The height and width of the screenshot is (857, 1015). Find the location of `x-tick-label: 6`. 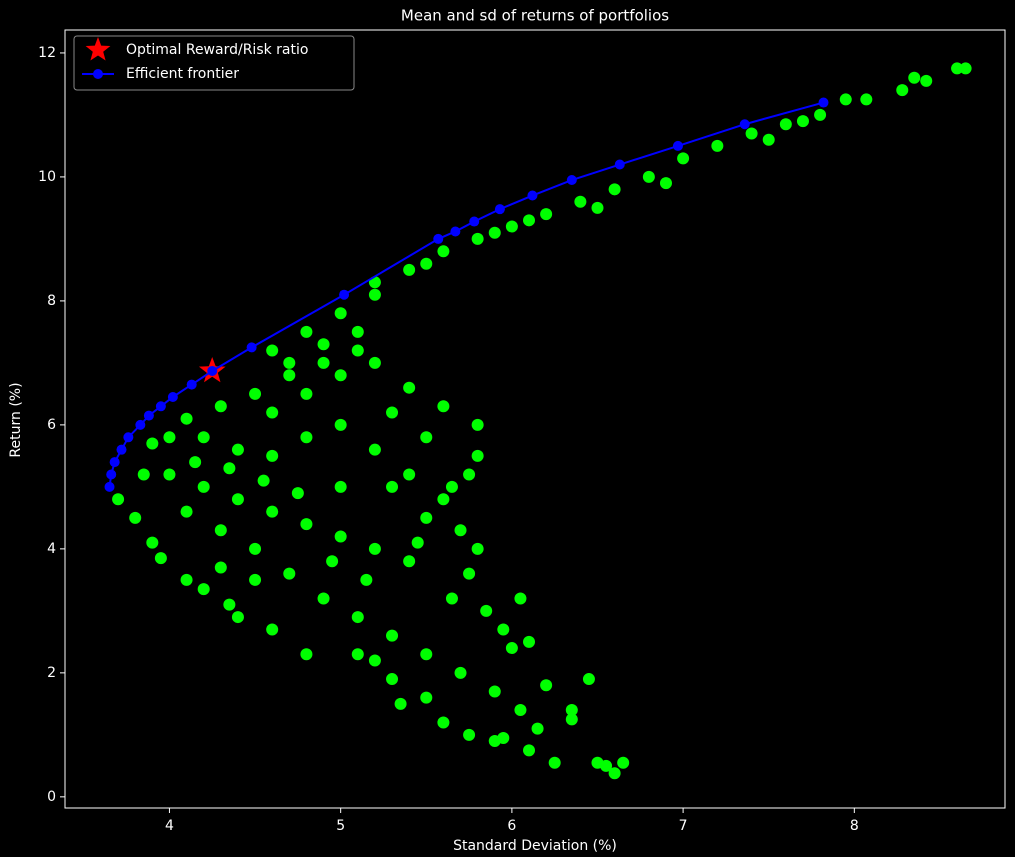

x-tick-label: 6 is located at coordinates (511, 826).